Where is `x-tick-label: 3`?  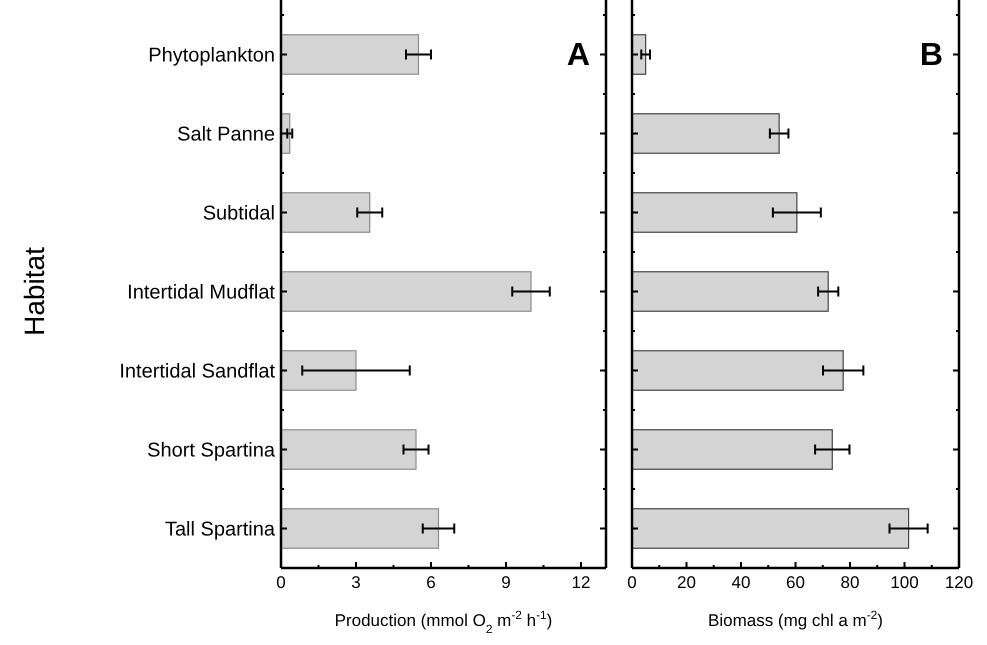
x-tick-label: 3 is located at coordinates (356, 582).